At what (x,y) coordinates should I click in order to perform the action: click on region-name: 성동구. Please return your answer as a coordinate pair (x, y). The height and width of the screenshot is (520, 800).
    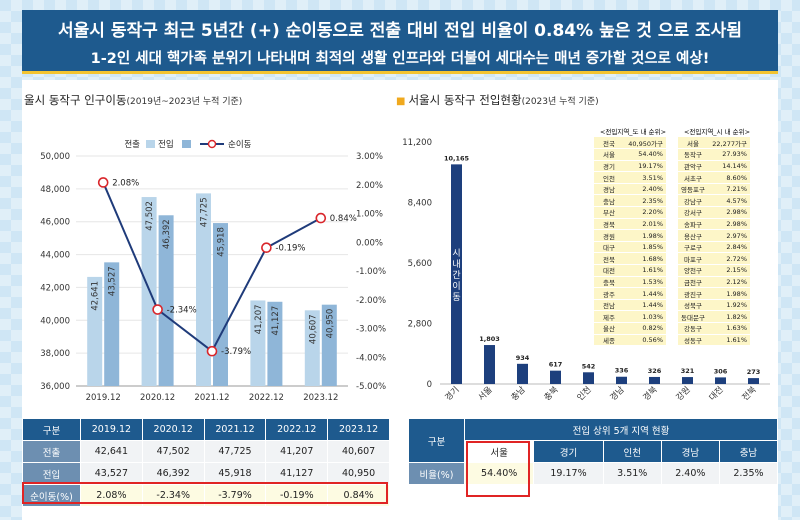
    Looking at the image, I should click on (693, 340).